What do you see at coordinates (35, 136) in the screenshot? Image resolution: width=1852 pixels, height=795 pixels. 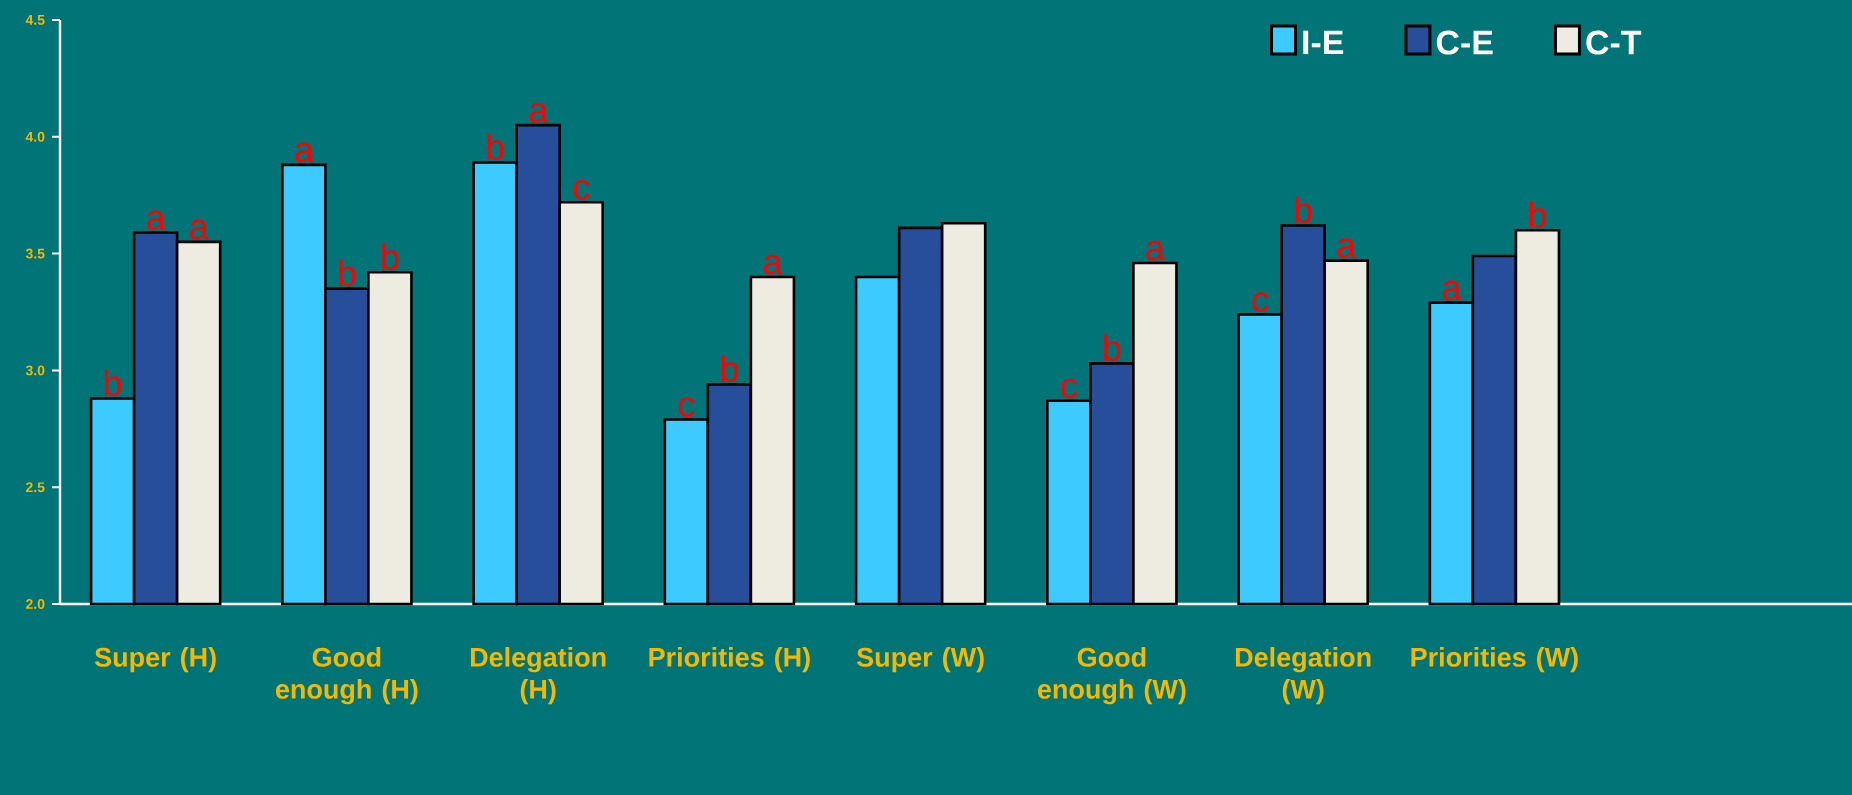 I see `y-tick-label: 4.0` at bounding box center [35, 136].